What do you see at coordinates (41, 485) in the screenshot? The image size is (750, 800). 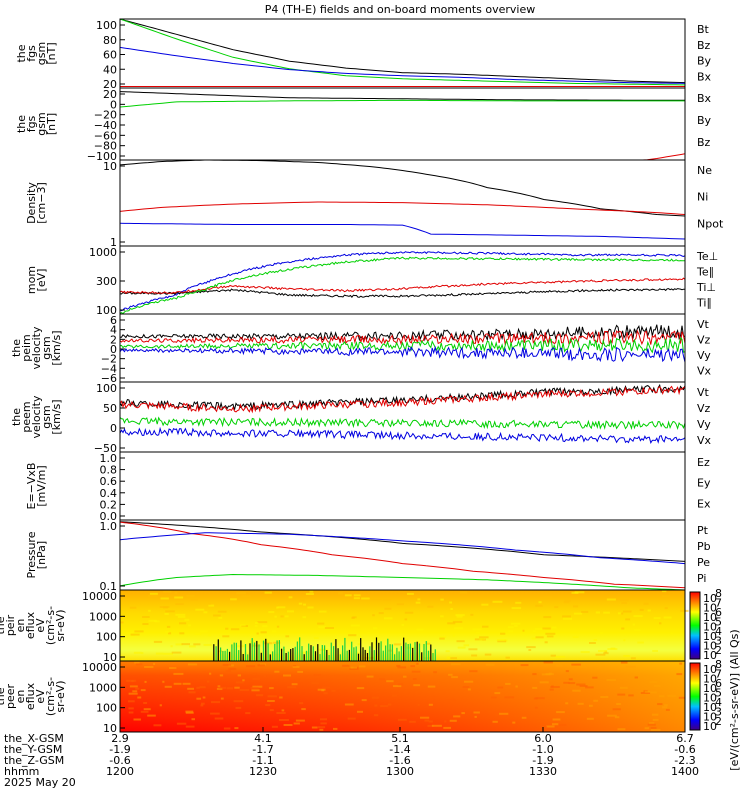 I see `y-axis-label: [mV/m]` at bounding box center [41, 485].